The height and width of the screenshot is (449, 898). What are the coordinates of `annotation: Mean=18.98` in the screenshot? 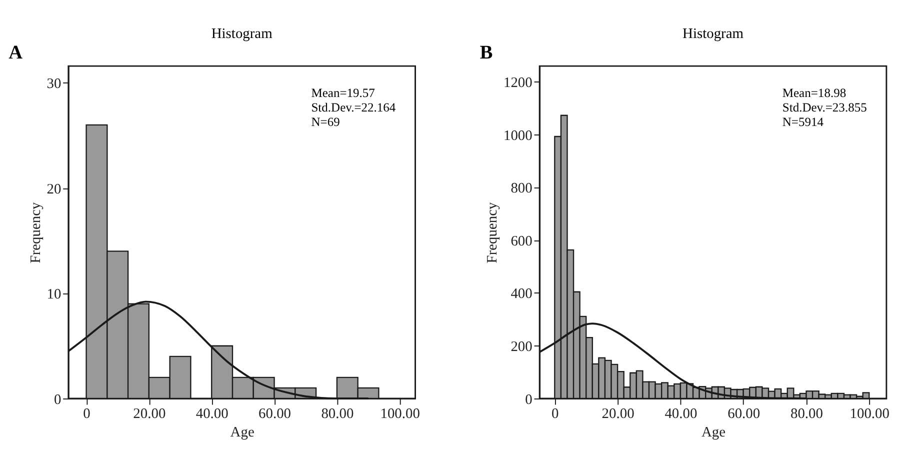 It's located at (814, 93).